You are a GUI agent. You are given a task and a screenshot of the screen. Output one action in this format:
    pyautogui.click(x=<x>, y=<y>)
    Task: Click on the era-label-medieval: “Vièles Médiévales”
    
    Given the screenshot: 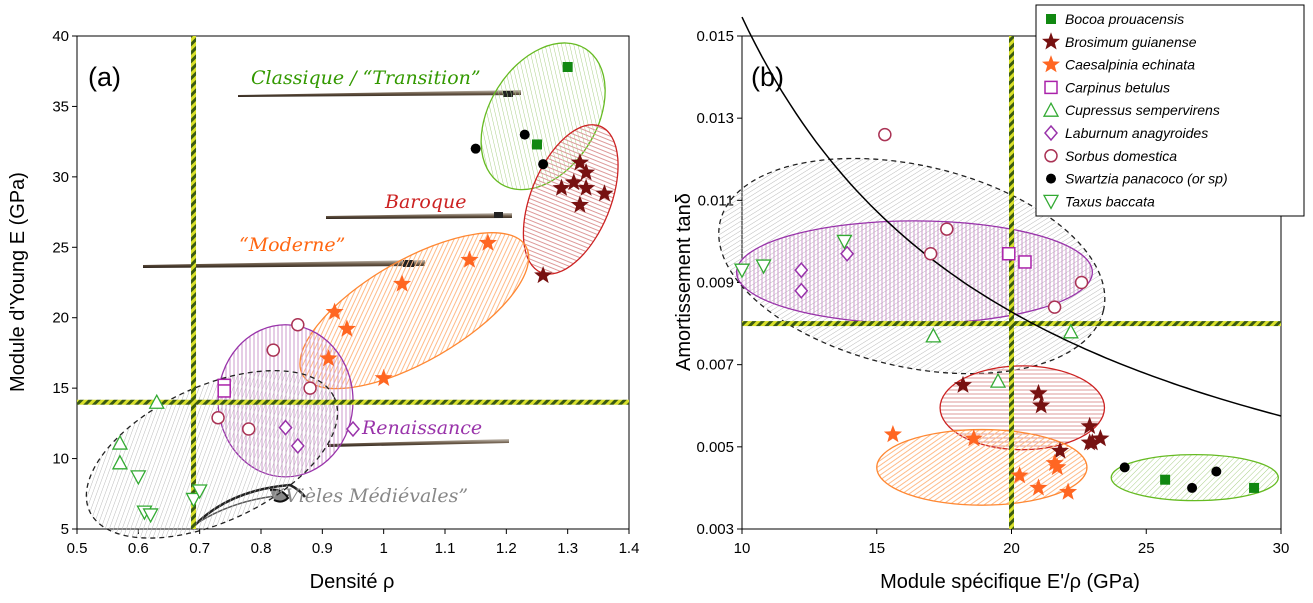 What is the action you would take?
    pyautogui.click(x=371, y=496)
    